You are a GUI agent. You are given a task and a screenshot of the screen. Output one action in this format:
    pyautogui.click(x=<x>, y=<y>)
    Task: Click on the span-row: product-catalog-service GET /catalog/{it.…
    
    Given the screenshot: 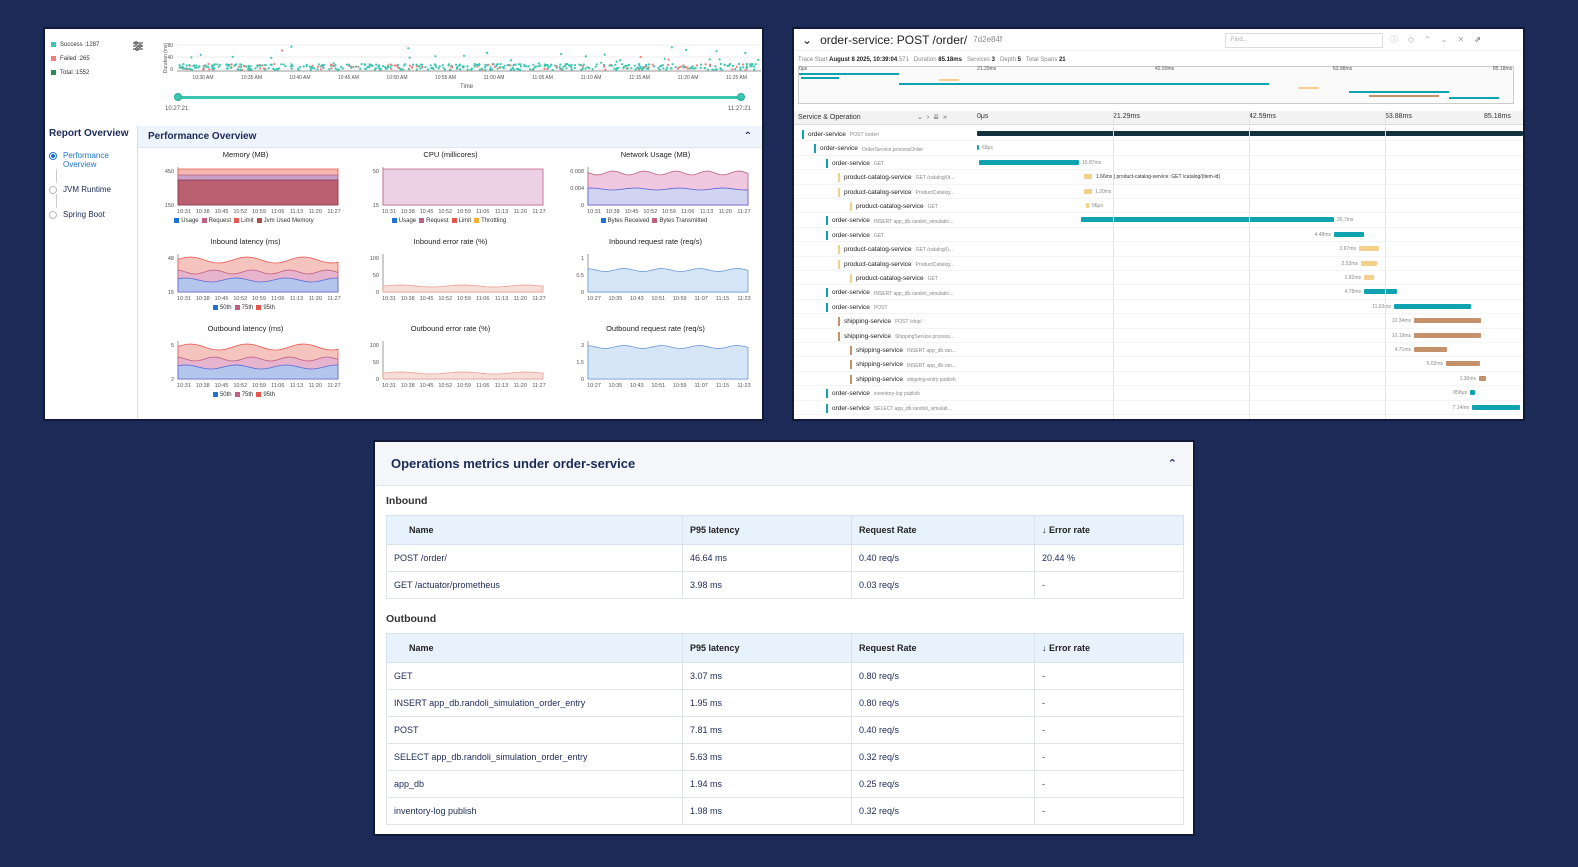 What is the action you would take?
    pyautogui.click(x=1158, y=177)
    